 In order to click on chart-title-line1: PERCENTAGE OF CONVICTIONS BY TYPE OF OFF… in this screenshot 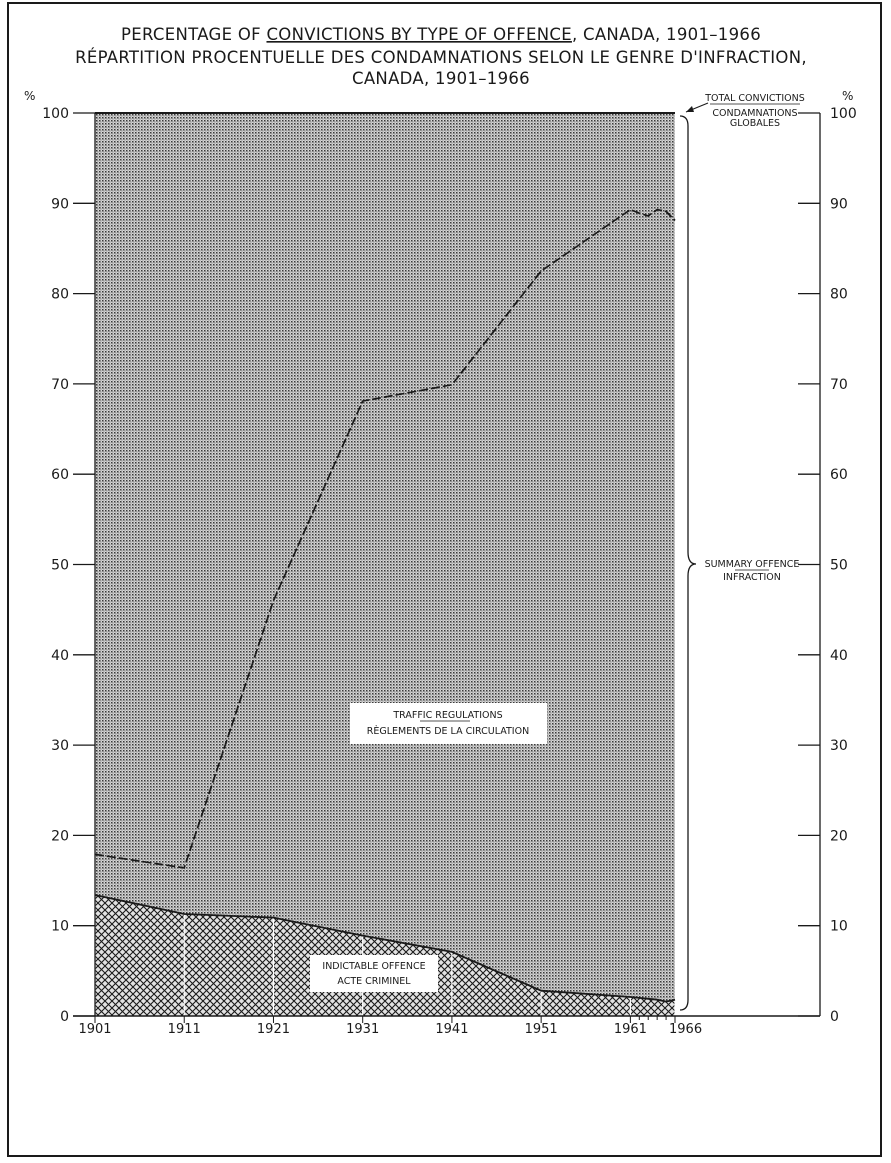, I will do `click(441, 34)`.